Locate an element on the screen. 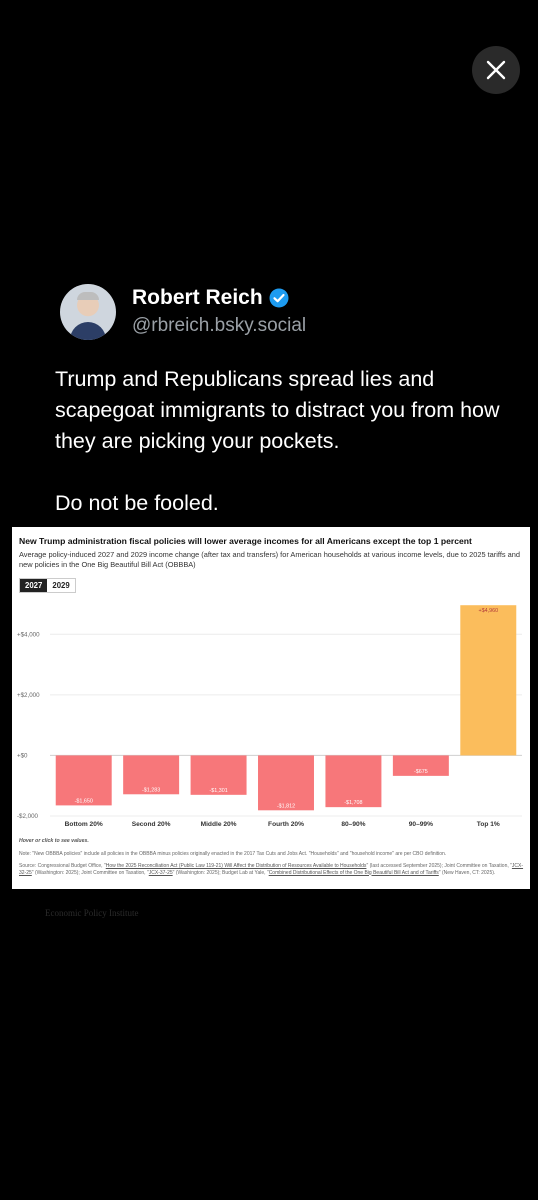  close-icon is located at coordinates (496, 70).